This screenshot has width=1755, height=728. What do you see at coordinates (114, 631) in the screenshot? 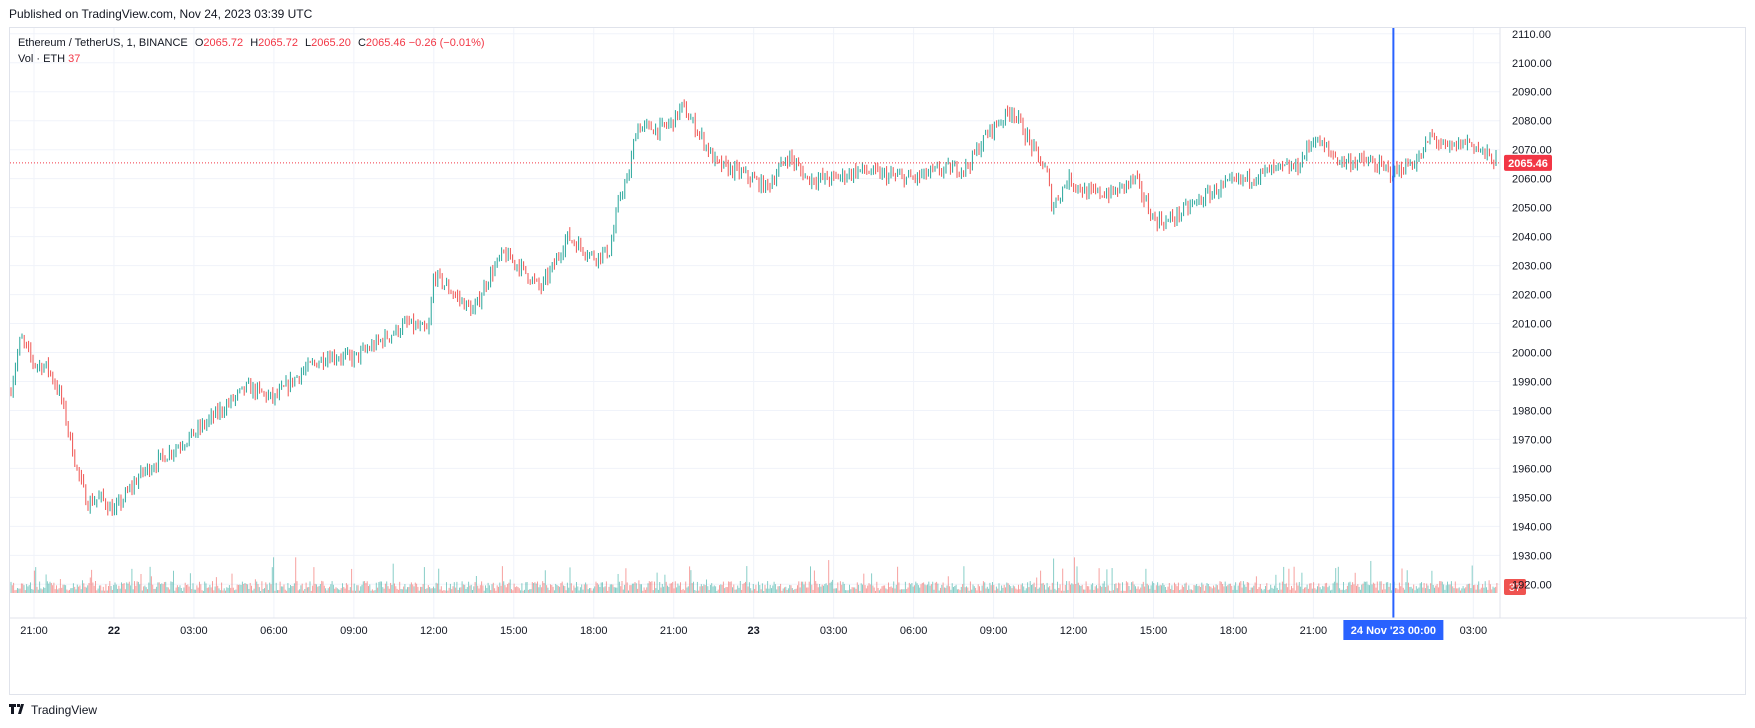
I see `x-tick-label: 22` at bounding box center [114, 631].